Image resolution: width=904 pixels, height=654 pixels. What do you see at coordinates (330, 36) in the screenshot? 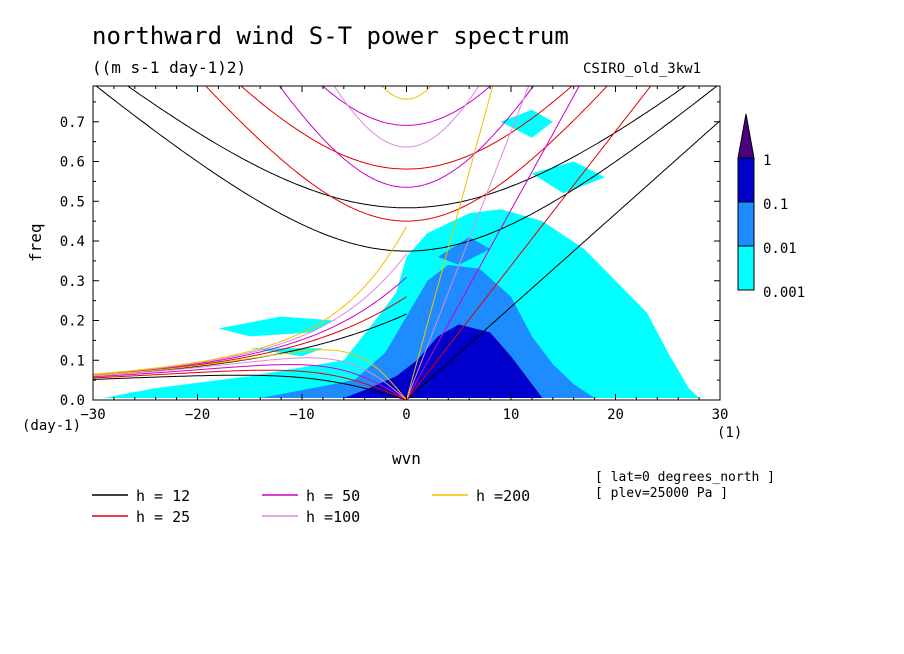
I see `page-title: northward wind S-T power spectrum` at bounding box center [330, 36].